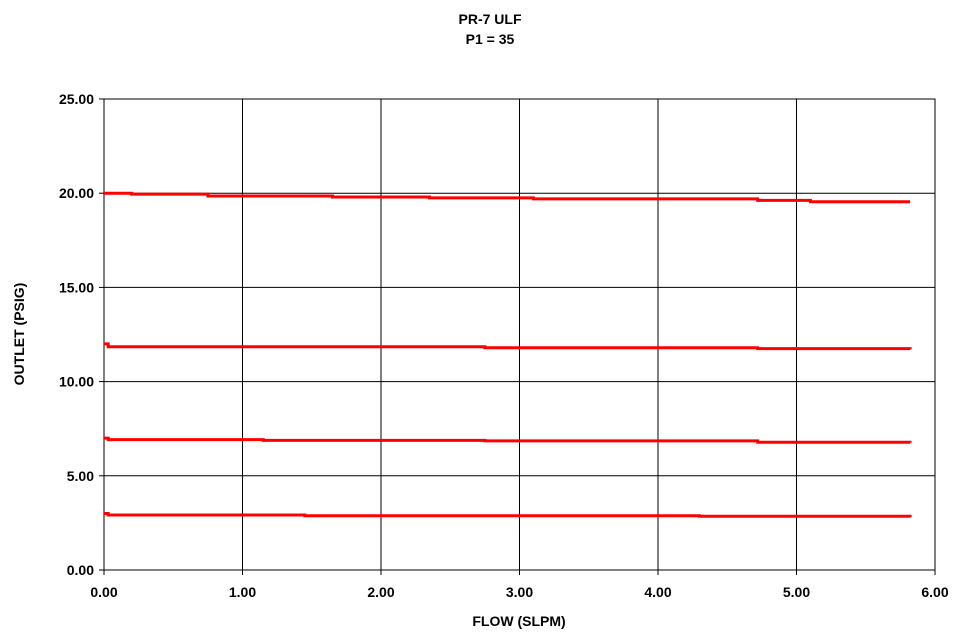 The height and width of the screenshot is (641, 955). I want to click on x-axis-label: FLOW (SLPM), so click(518, 621).